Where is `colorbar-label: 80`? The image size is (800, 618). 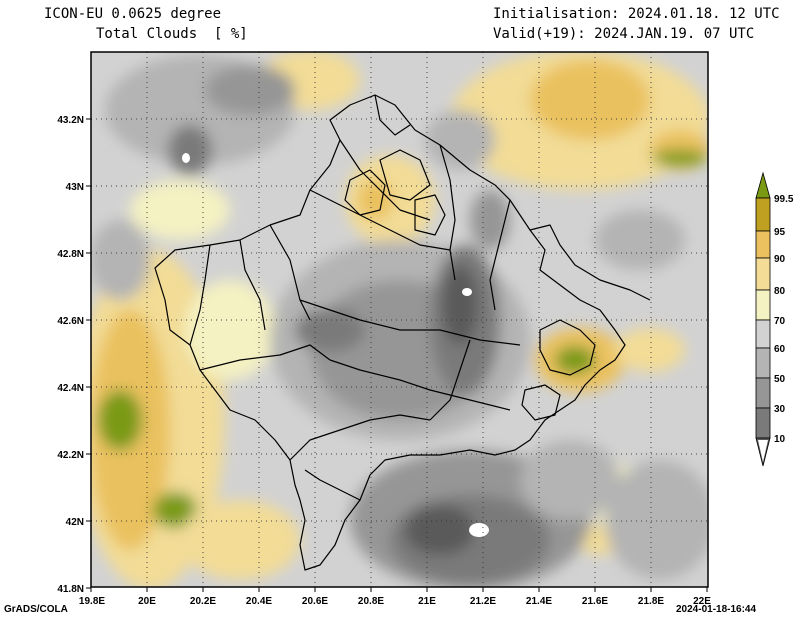 colorbar-label: 80 is located at coordinates (780, 291).